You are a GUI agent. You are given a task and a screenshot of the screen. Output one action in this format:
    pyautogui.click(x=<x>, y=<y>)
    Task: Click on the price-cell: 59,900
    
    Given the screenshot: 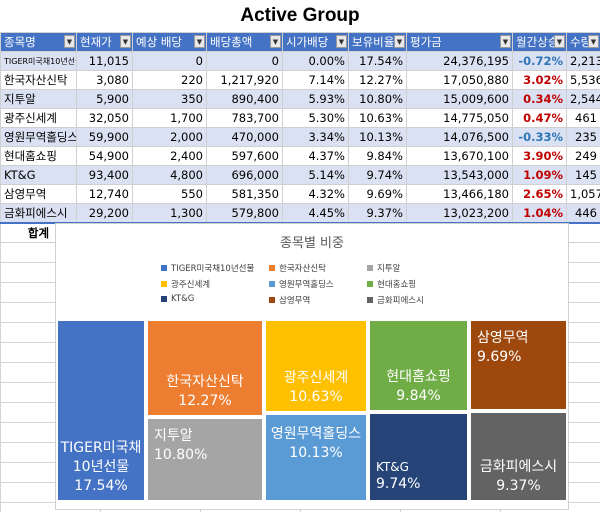 What is the action you would take?
    pyautogui.click(x=104, y=137)
    